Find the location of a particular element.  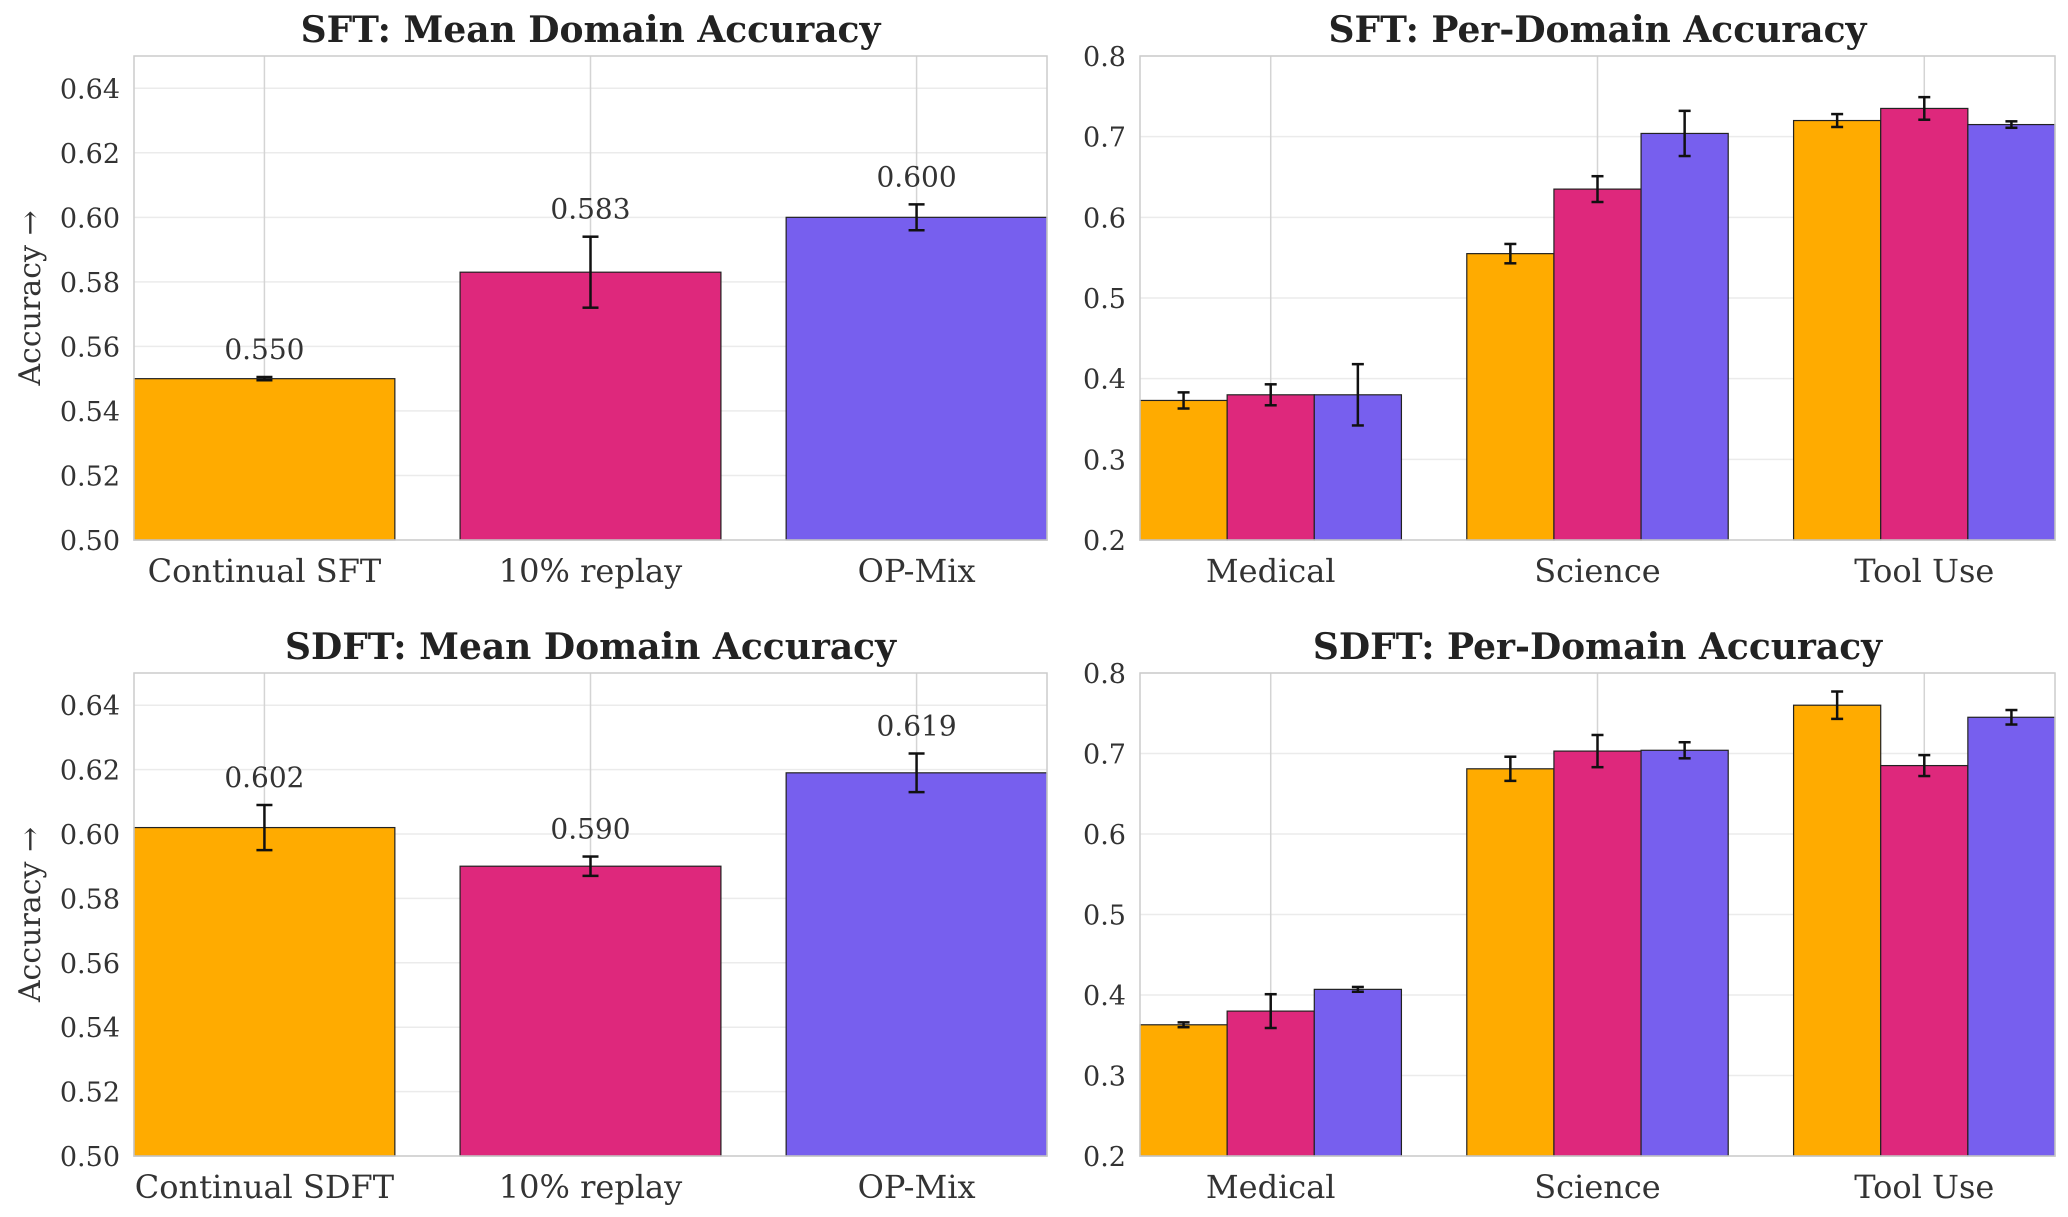

chart-title: SDFT: Mean Domain Accuracy is located at coordinates (591, 647).